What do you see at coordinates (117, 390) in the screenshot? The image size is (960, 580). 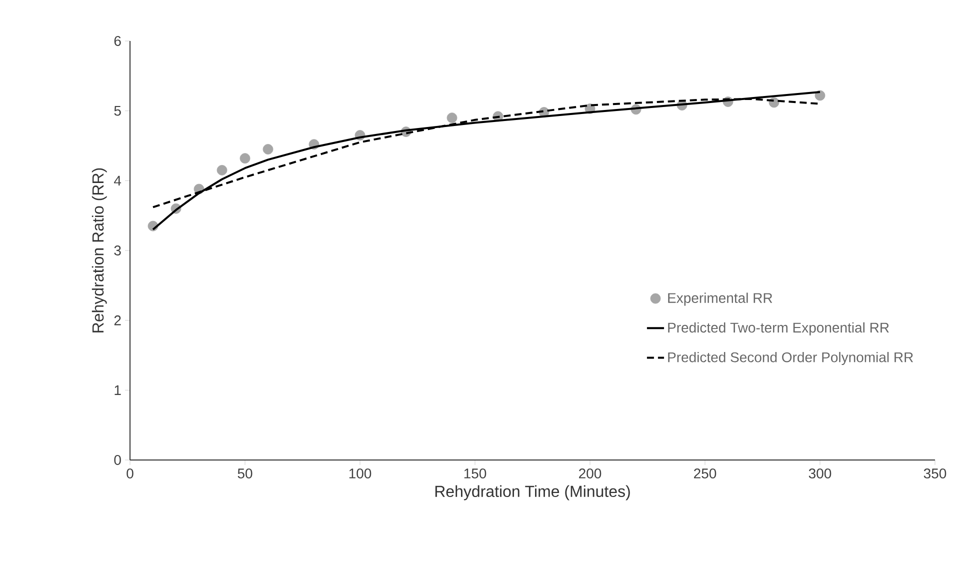 I see `y-tick-label: 1` at bounding box center [117, 390].